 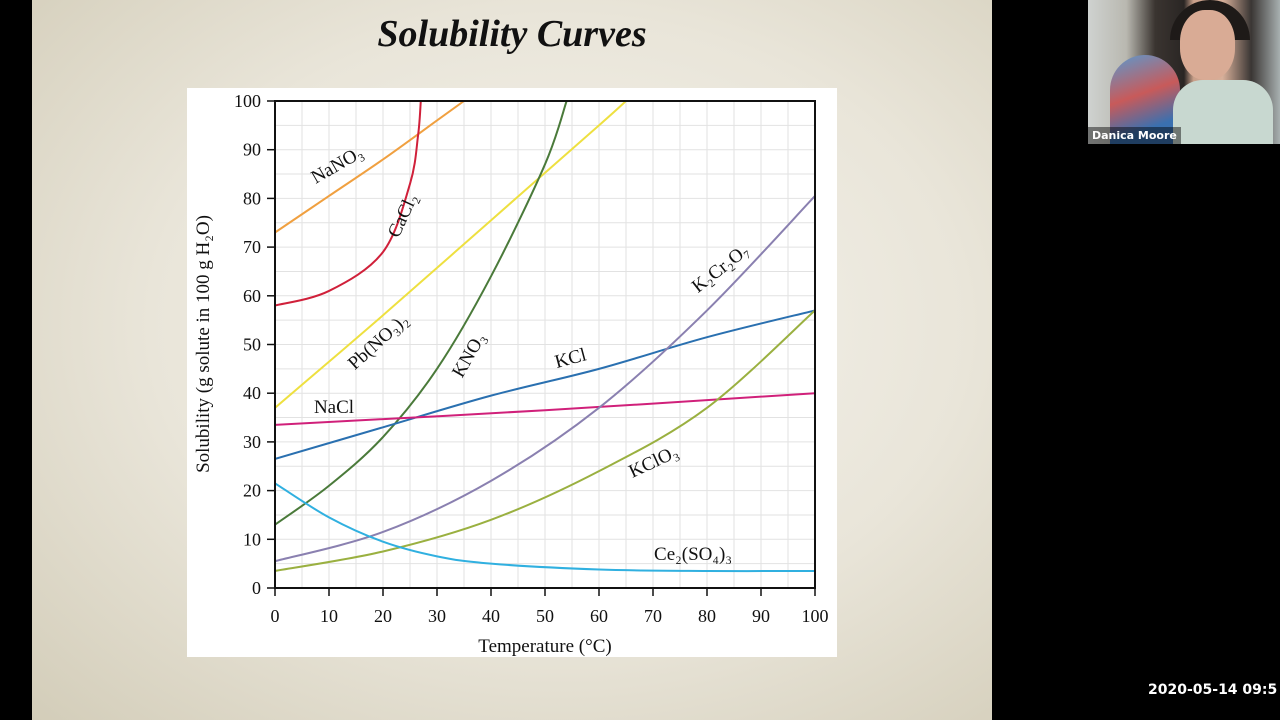 I want to click on x-tick-label: 90, so click(x=761, y=616).